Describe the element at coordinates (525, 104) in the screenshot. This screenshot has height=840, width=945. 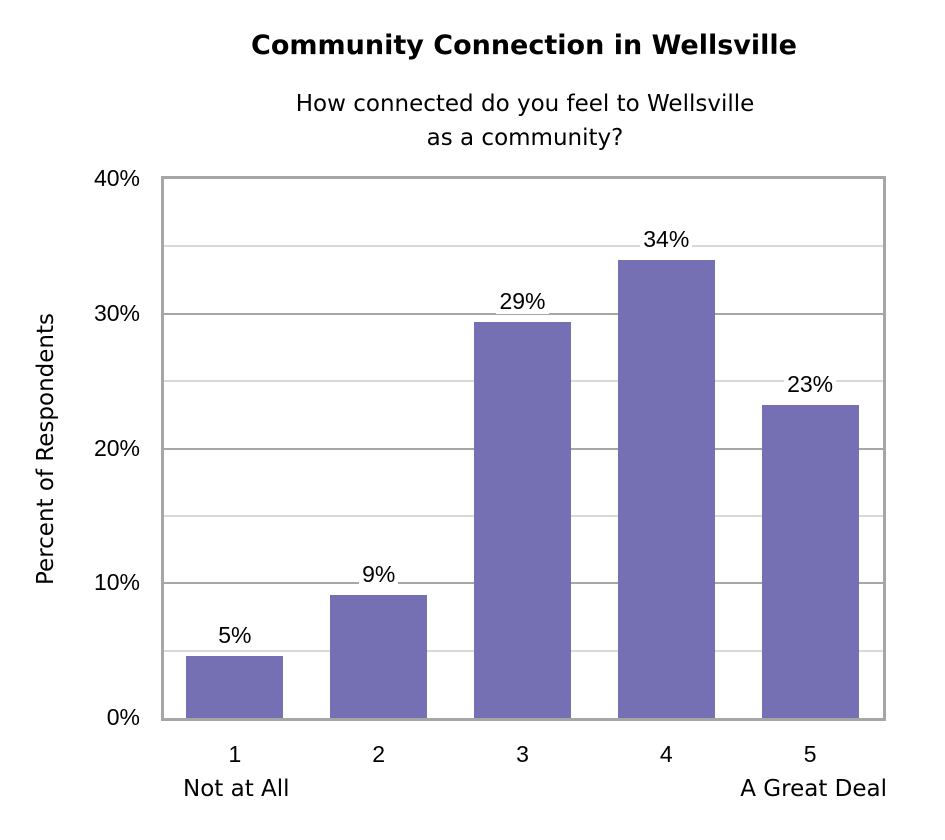
I see `subtitle-line-1: How connected do you feel to Wellsville` at that location.